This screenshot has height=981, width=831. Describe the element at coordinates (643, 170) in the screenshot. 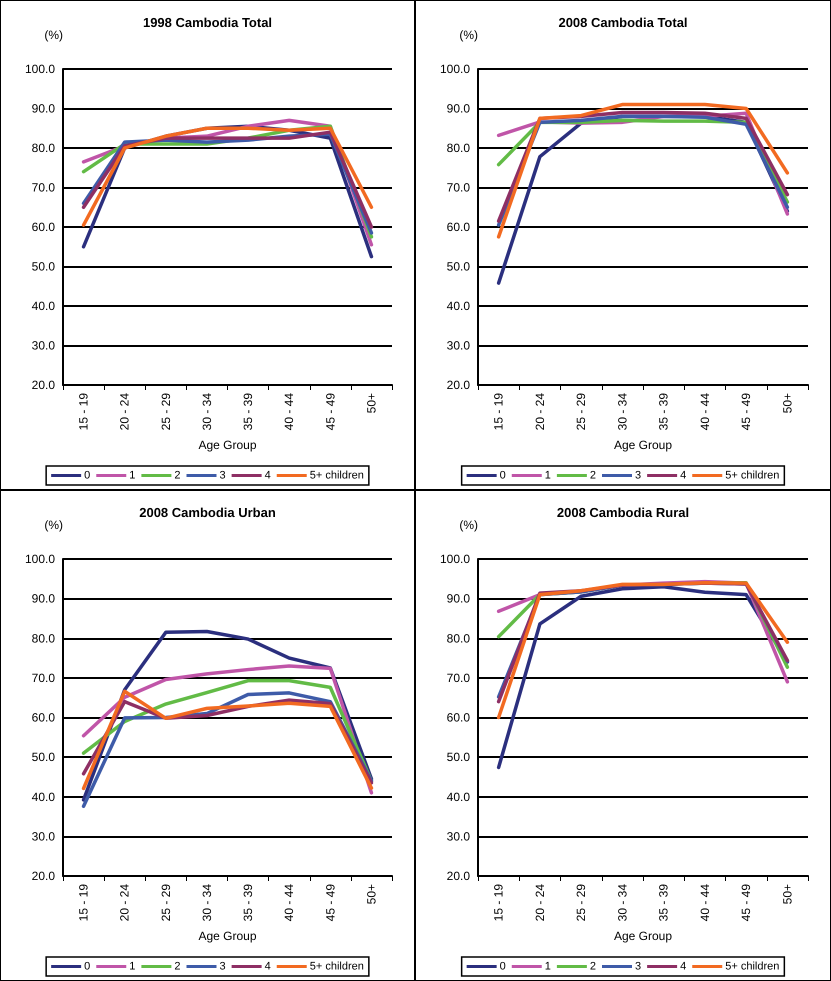

I see `line-series` at that location.